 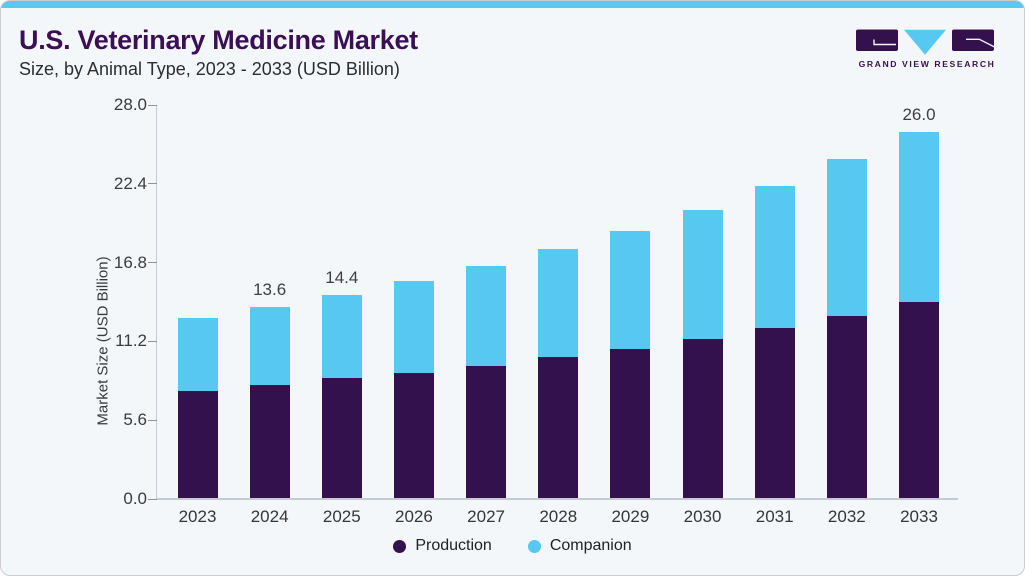 I want to click on legend-item-companion: Companion, so click(x=579, y=546).